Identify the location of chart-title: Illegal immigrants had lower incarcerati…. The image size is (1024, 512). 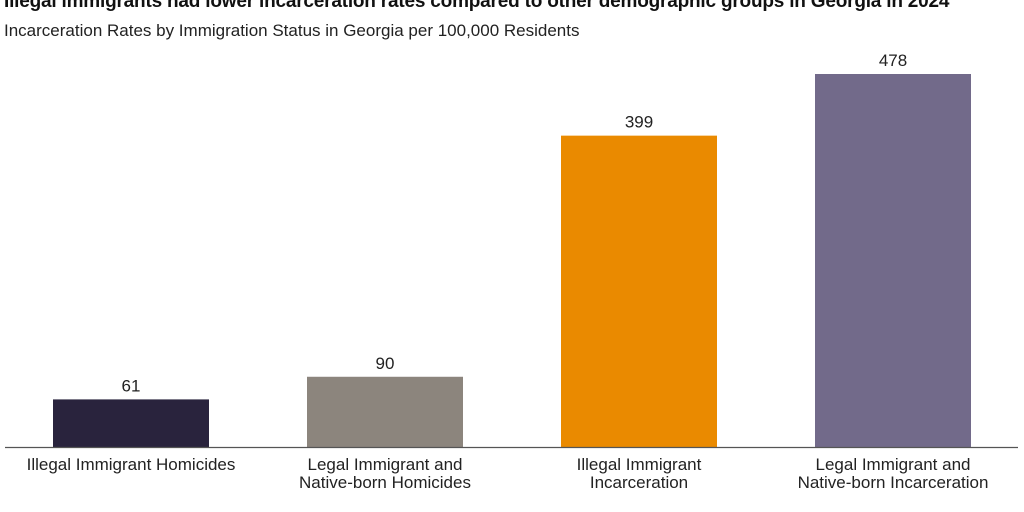
(477, 6).